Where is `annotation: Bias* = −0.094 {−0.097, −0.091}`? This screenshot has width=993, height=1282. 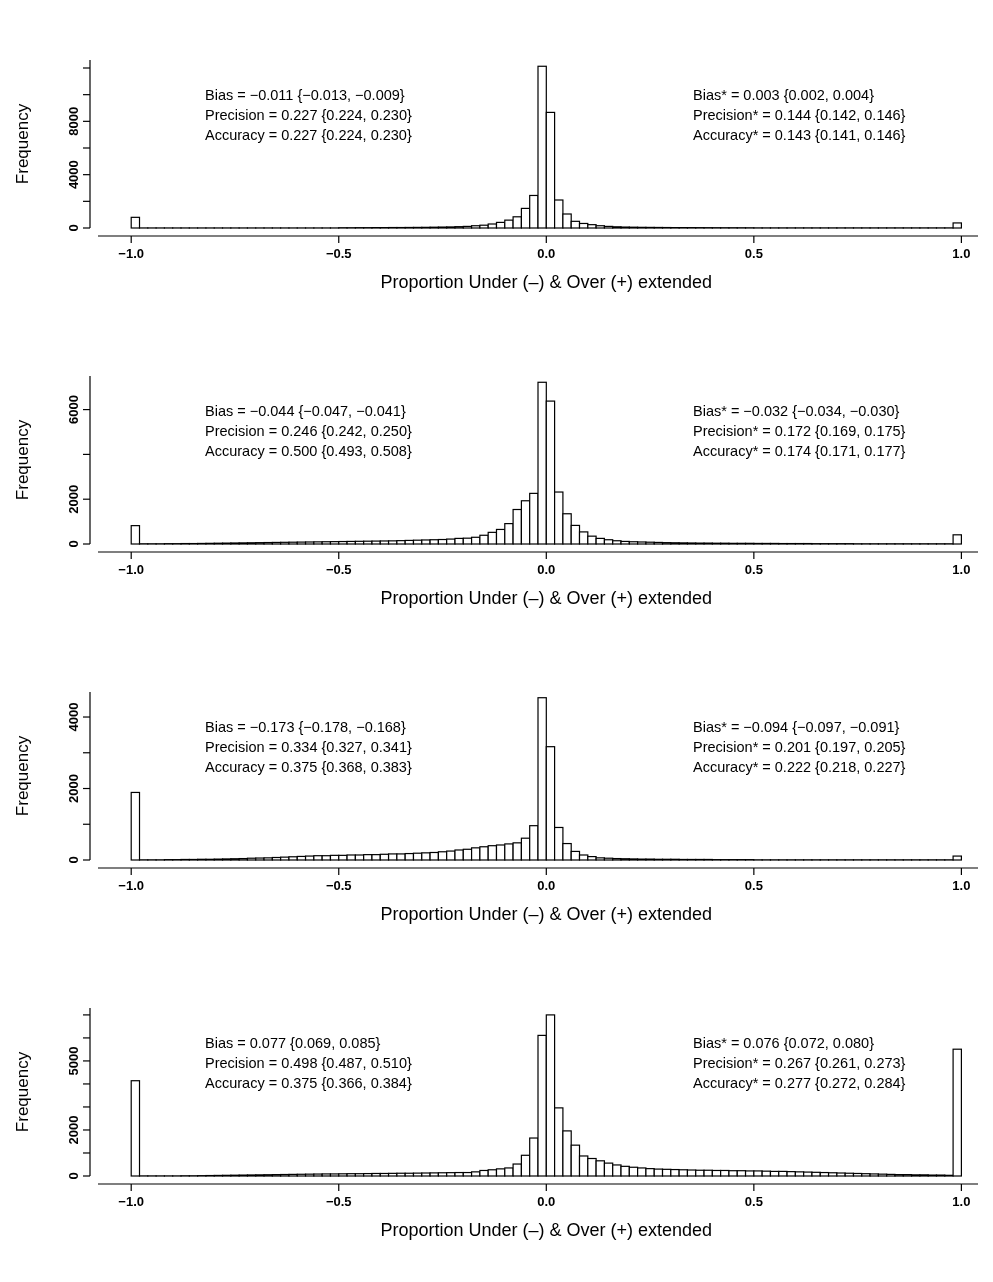
annotation: Bias* = −0.094 {−0.097, −0.091} is located at coordinates (796, 727).